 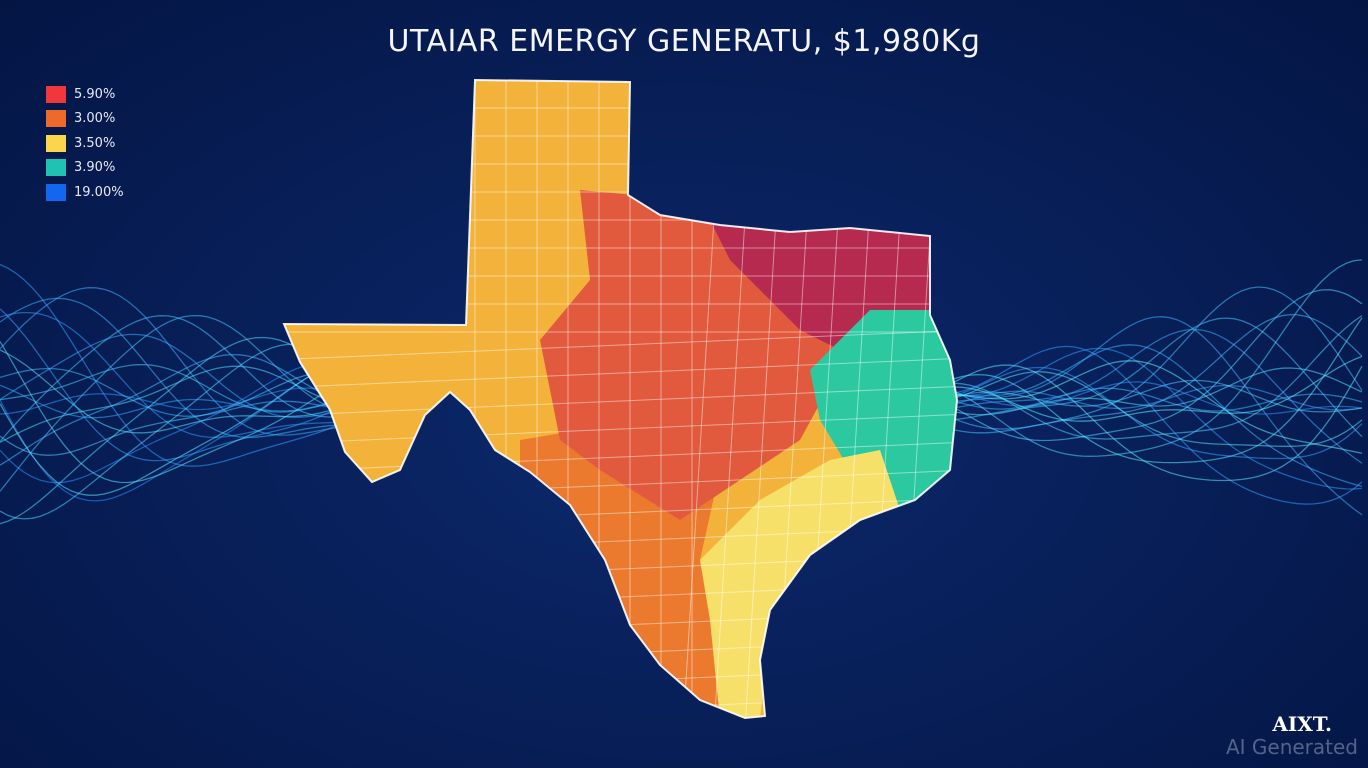 I want to click on legend-item: 19.00%, so click(x=85, y=192).